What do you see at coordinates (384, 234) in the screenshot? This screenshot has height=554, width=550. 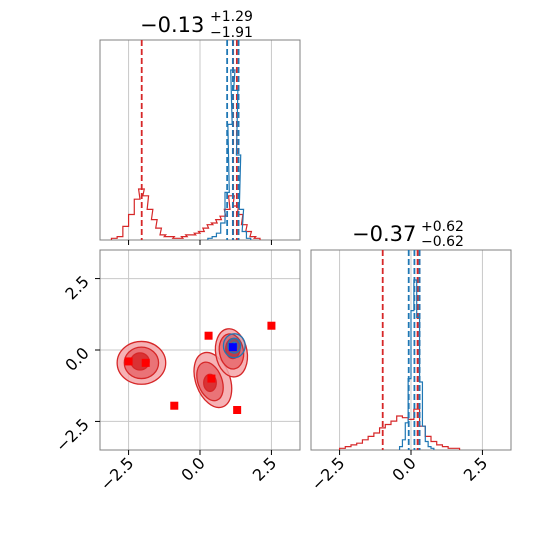 I see `hist-2-title-base: −0.37` at bounding box center [384, 234].